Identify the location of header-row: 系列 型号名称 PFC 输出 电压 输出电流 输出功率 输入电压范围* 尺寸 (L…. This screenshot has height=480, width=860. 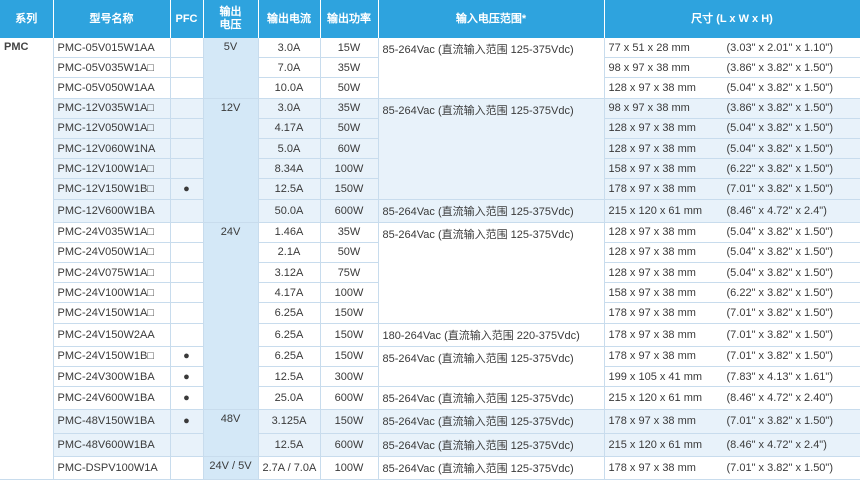
(430, 19).